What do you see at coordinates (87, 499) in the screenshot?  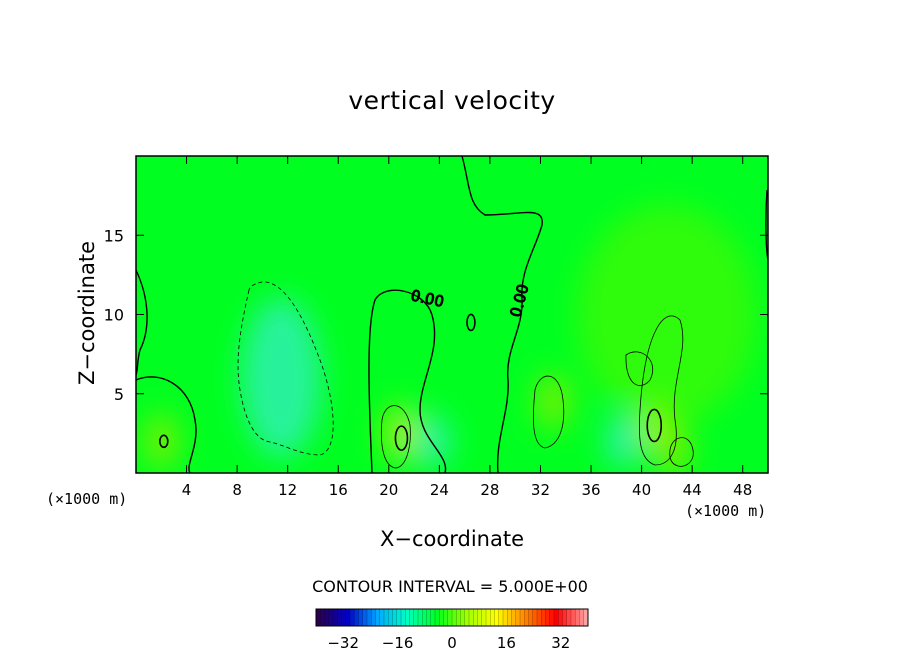 I see `y-unit-label: (×1000 m)` at bounding box center [87, 499].